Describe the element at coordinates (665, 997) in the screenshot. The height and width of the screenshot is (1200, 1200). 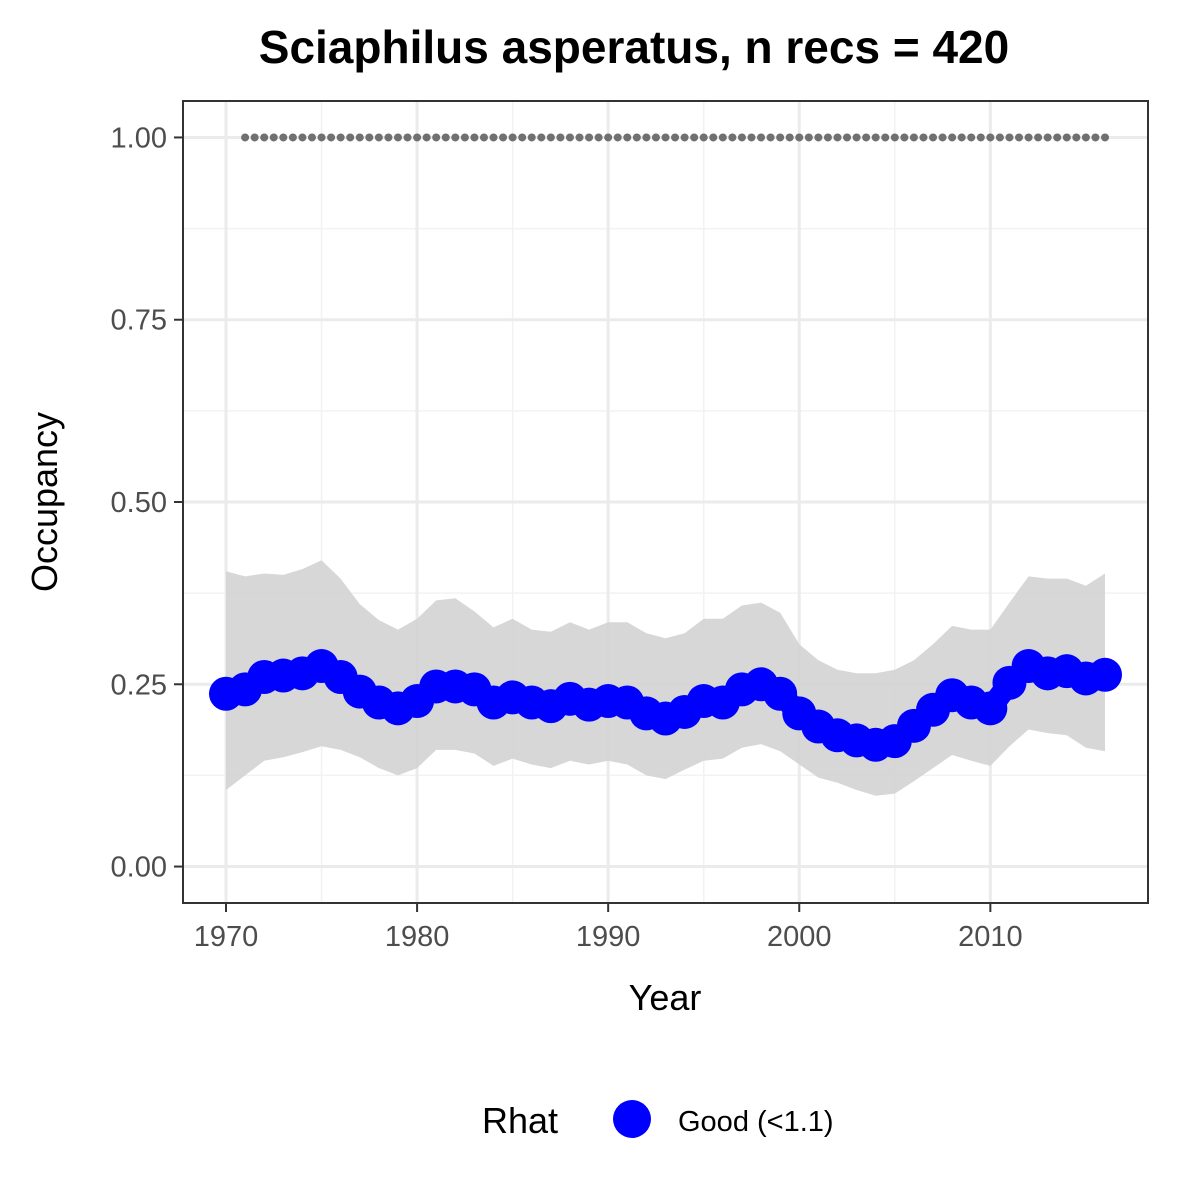
I see `x-axis-title: Year` at that location.